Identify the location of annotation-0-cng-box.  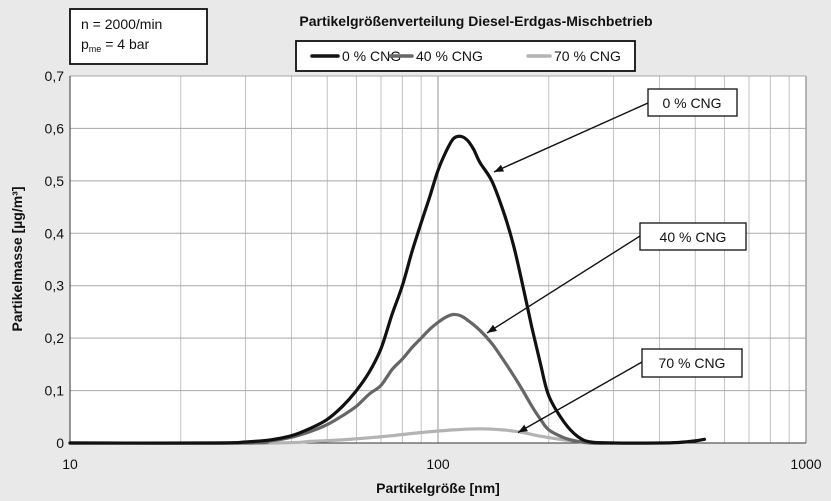
(692, 102).